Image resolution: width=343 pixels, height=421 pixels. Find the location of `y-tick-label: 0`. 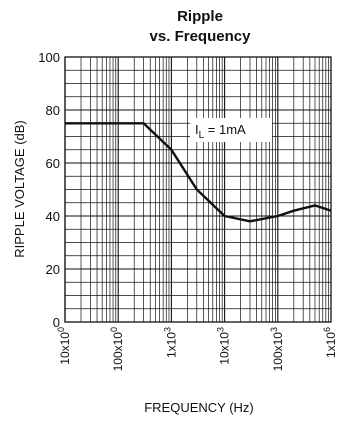

y-tick-label: 0 is located at coordinates (56, 322).